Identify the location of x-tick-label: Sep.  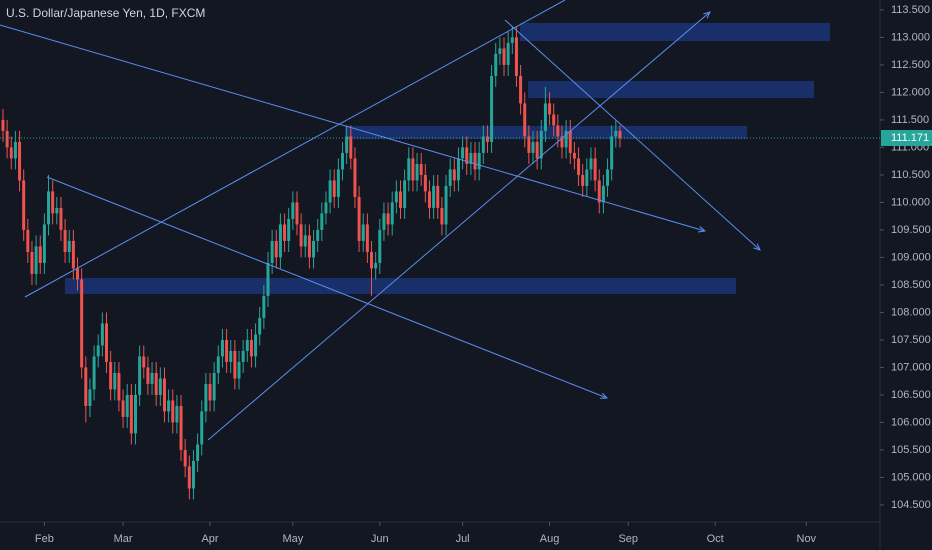
(628, 539).